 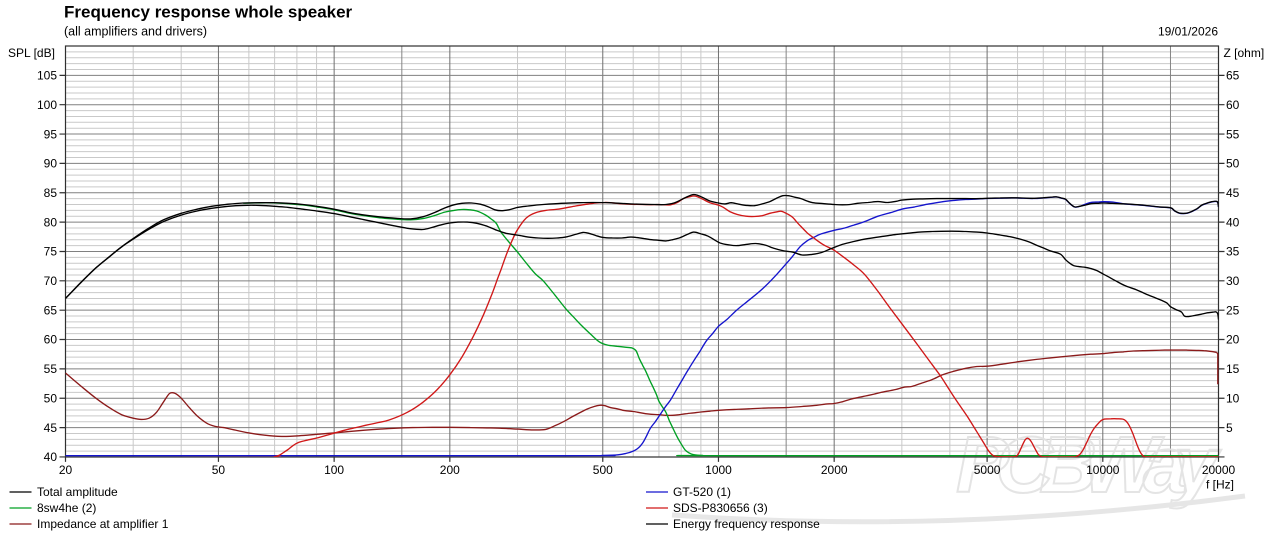 I want to click on svg-text: 200, so click(x=450, y=470).